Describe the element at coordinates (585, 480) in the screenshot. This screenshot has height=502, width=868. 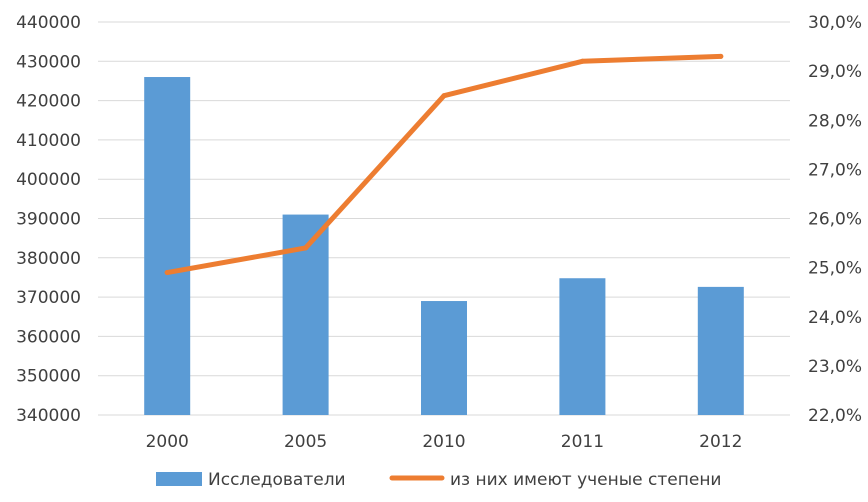
I see `legend-label-degree-share: из них имеют ученые степени` at that location.